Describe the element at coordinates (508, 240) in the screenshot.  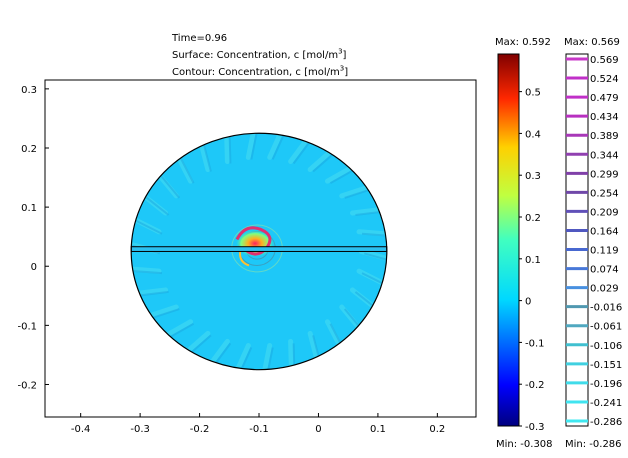
I see `colorbar-gradient` at that location.